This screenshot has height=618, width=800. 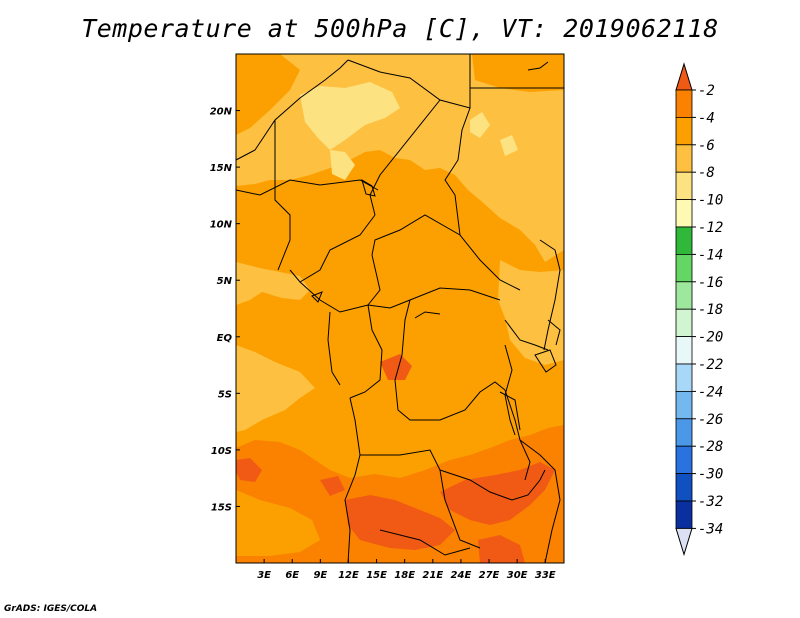 What do you see at coordinates (264, 575) in the screenshot?
I see `x-tick-label-3E: 3E` at bounding box center [264, 575].